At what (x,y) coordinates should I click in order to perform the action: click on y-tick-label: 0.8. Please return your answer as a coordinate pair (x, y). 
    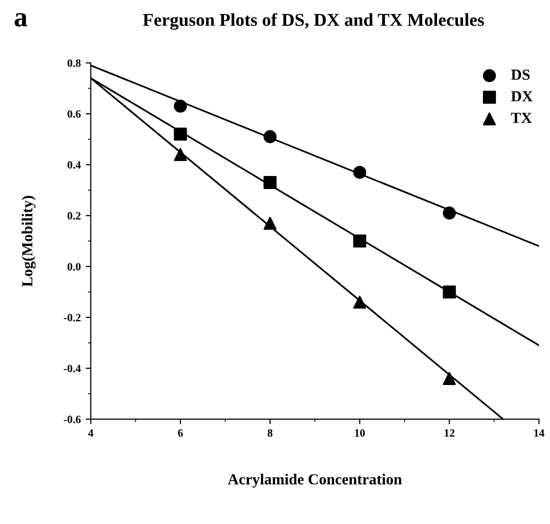
    Looking at the image, I should click on (74, 63).